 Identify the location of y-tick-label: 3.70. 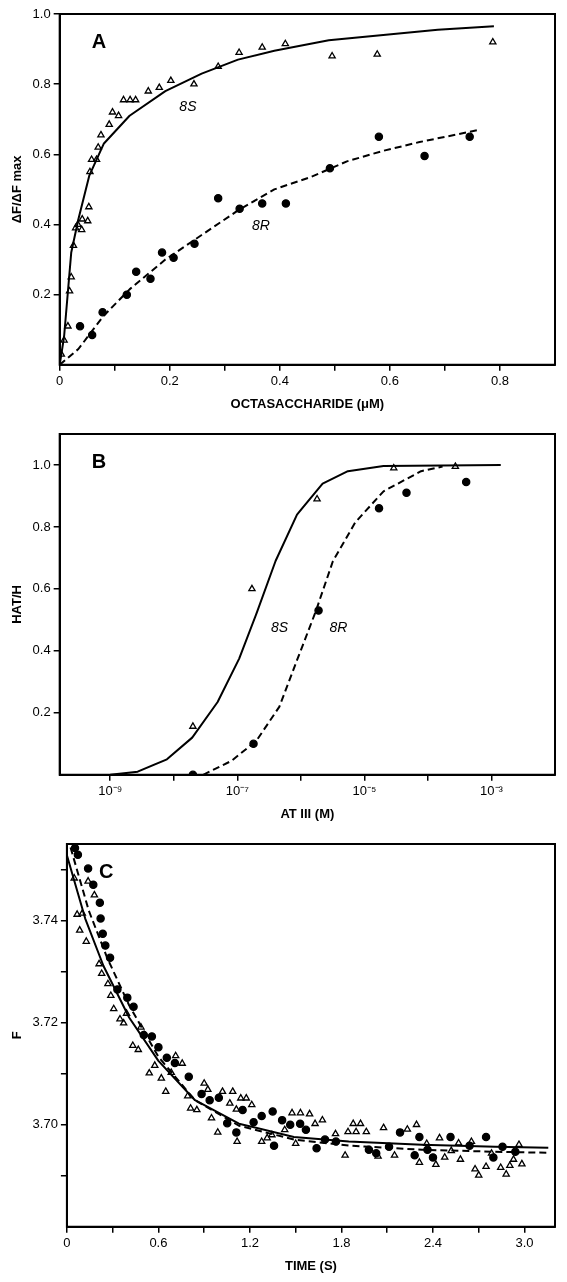
(45, 1124).